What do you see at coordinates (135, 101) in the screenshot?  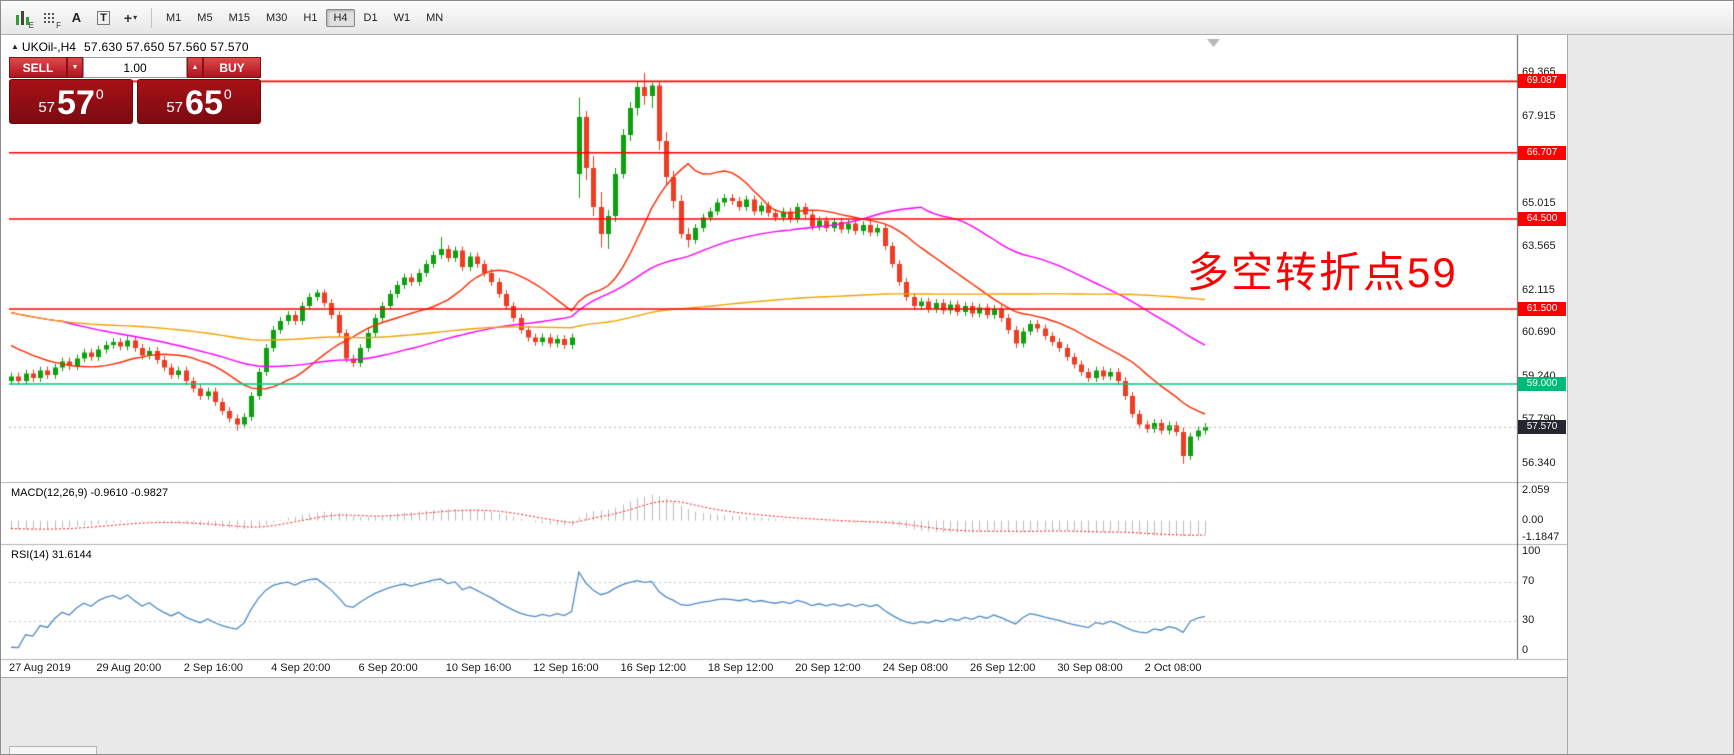 I see `trade-prices-row: 57 57 0 57 65 0` at bounding box center [135, 101].